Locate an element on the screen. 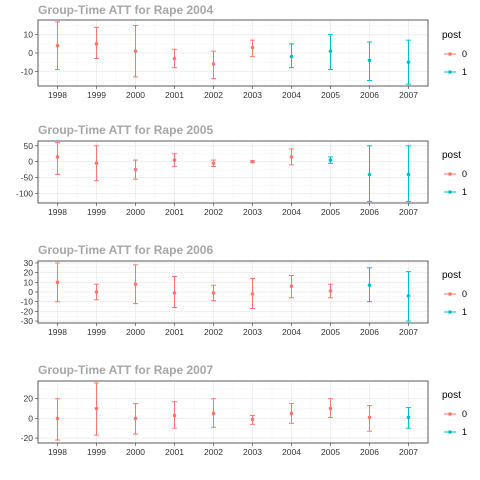  chart-title: Group-Time ATT for Rape 2006 is located at coordinates (125, 250).